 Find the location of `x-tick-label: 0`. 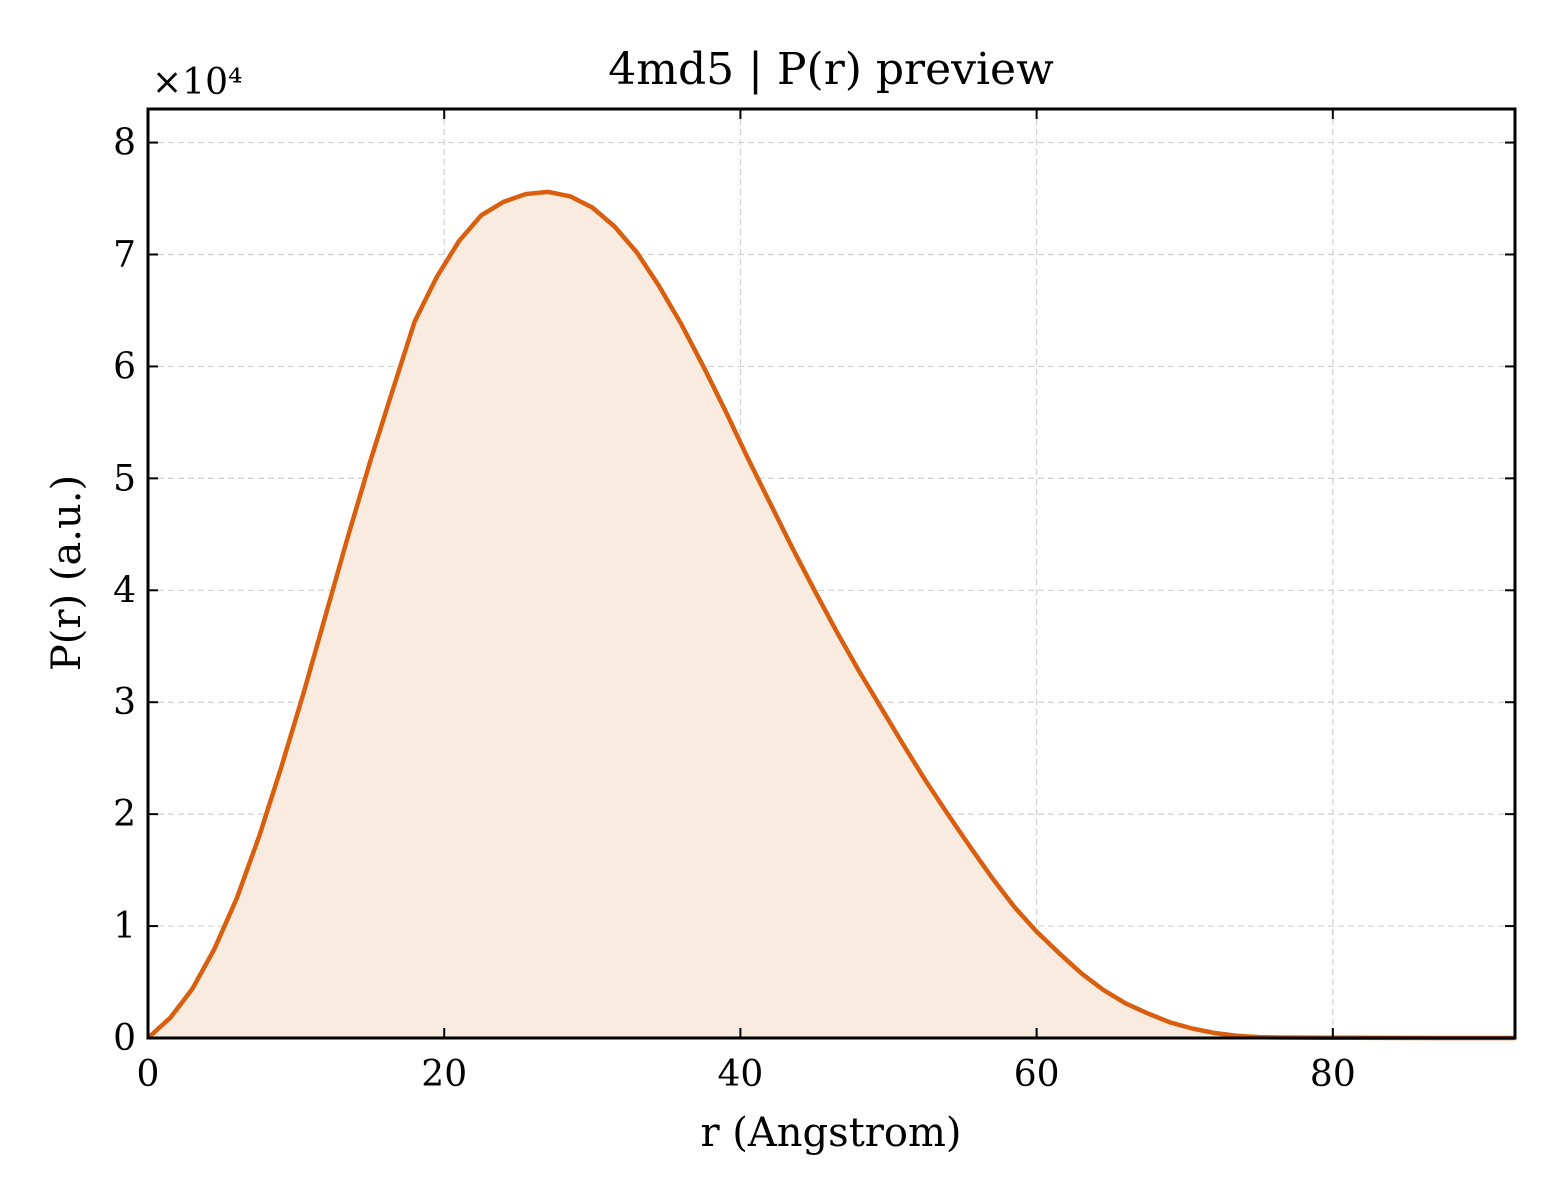

x-tick-label: 0 is located at coordinates (148, 1074).